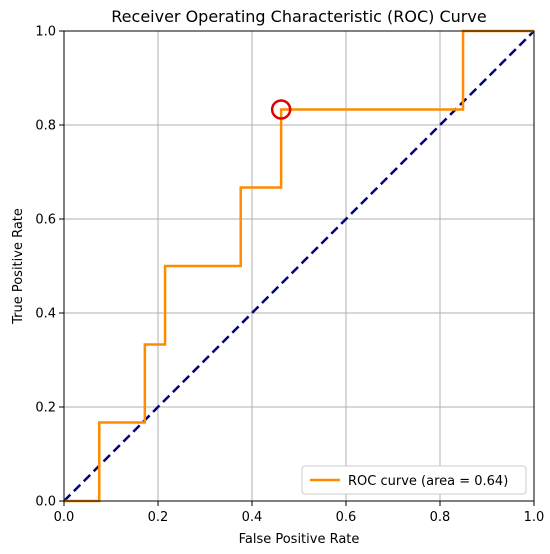  I want to click on legend-box, so click(414, 480).